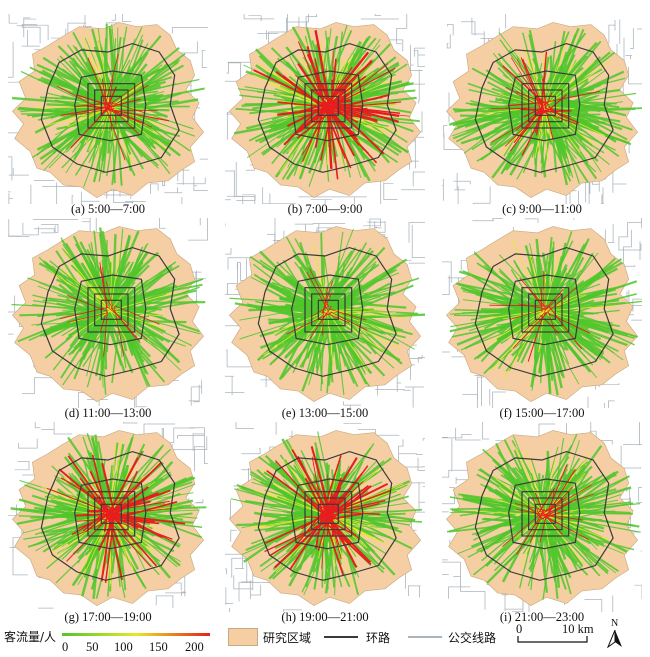 This screenshot has width=650, height=657. Describe the element at coordinates (472, 638) in the screenshot. I see `bus-line-label: 公交线路` at that location.